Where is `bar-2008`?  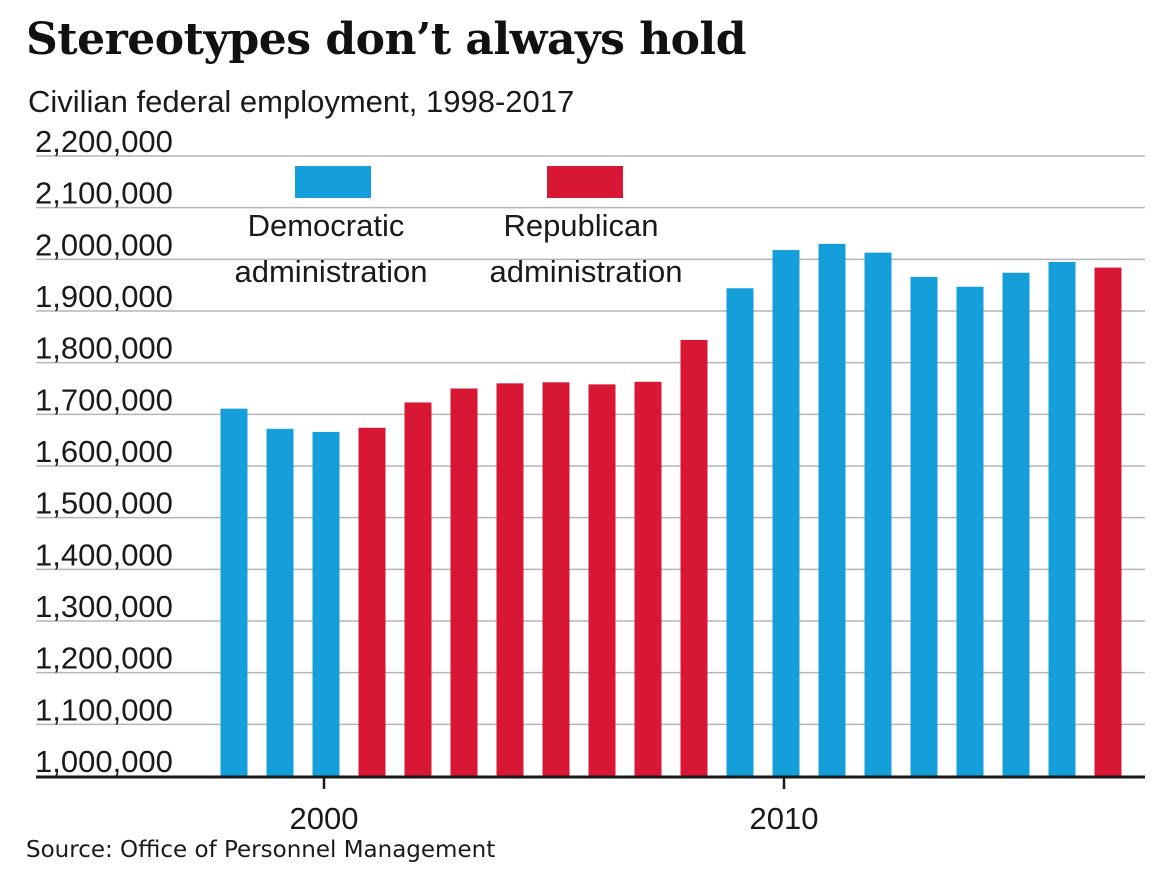 bar-2008 is located at coordinates (694, 557).